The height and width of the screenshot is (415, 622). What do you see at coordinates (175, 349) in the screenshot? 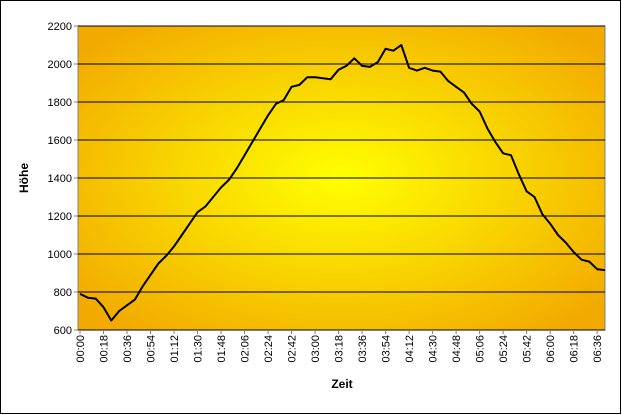
I see `x-tick-label: 01:12` at bounding box center [175, 349].